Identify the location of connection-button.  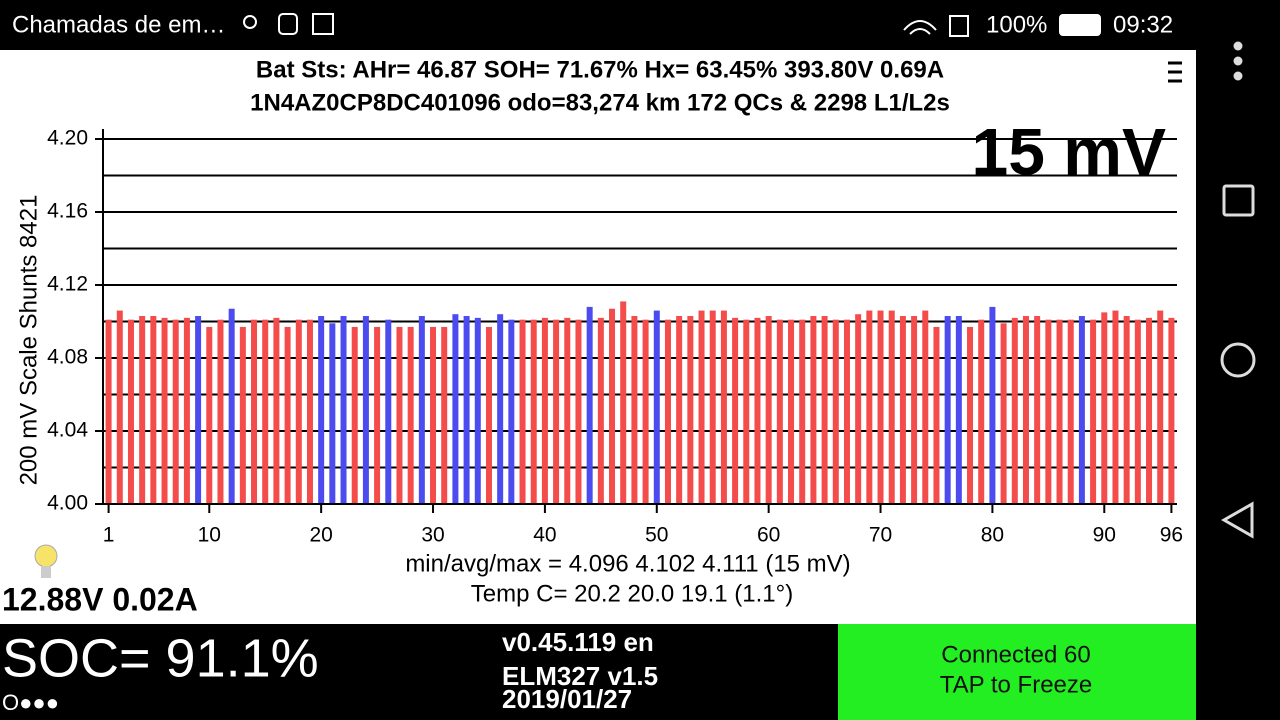
(1017, 672).